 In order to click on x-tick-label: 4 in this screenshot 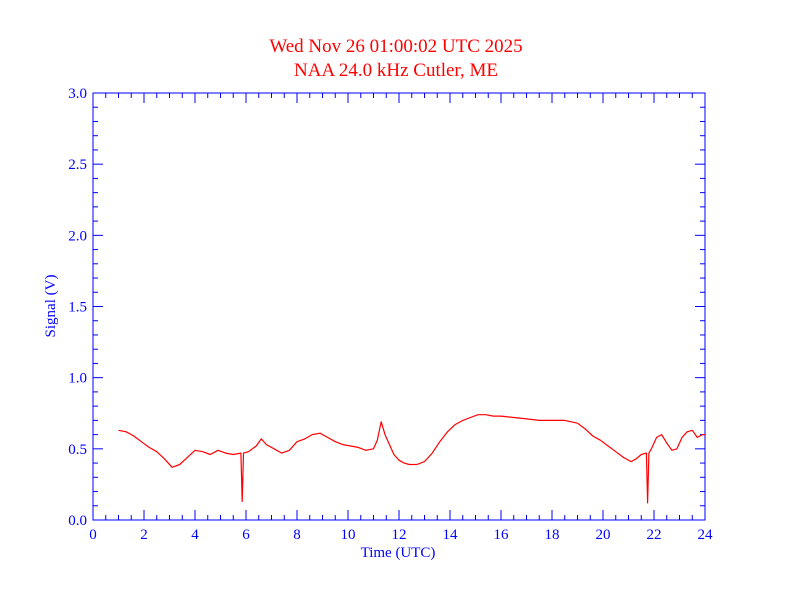, I will do `click(195, 535)`.